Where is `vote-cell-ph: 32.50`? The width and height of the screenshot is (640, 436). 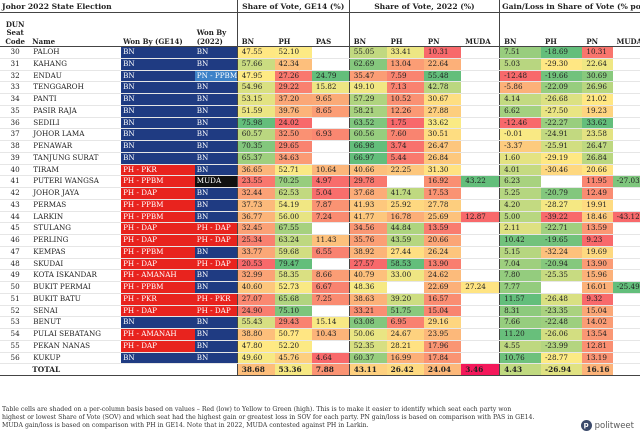
vote-cell-ph: 32.50 is located at coordinates (293, 134).